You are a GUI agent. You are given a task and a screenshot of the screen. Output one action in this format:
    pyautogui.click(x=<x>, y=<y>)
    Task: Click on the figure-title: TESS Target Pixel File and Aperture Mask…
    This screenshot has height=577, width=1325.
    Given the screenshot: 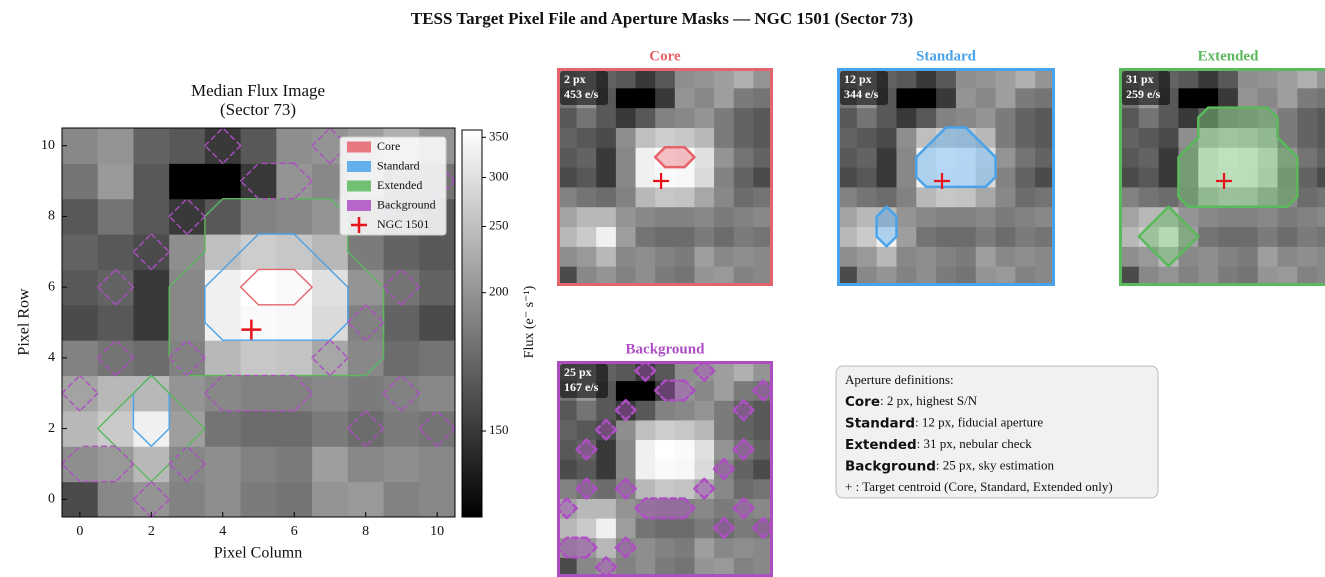 What is the action you would take?
    pyautogui.click(x=662, y=18)
    